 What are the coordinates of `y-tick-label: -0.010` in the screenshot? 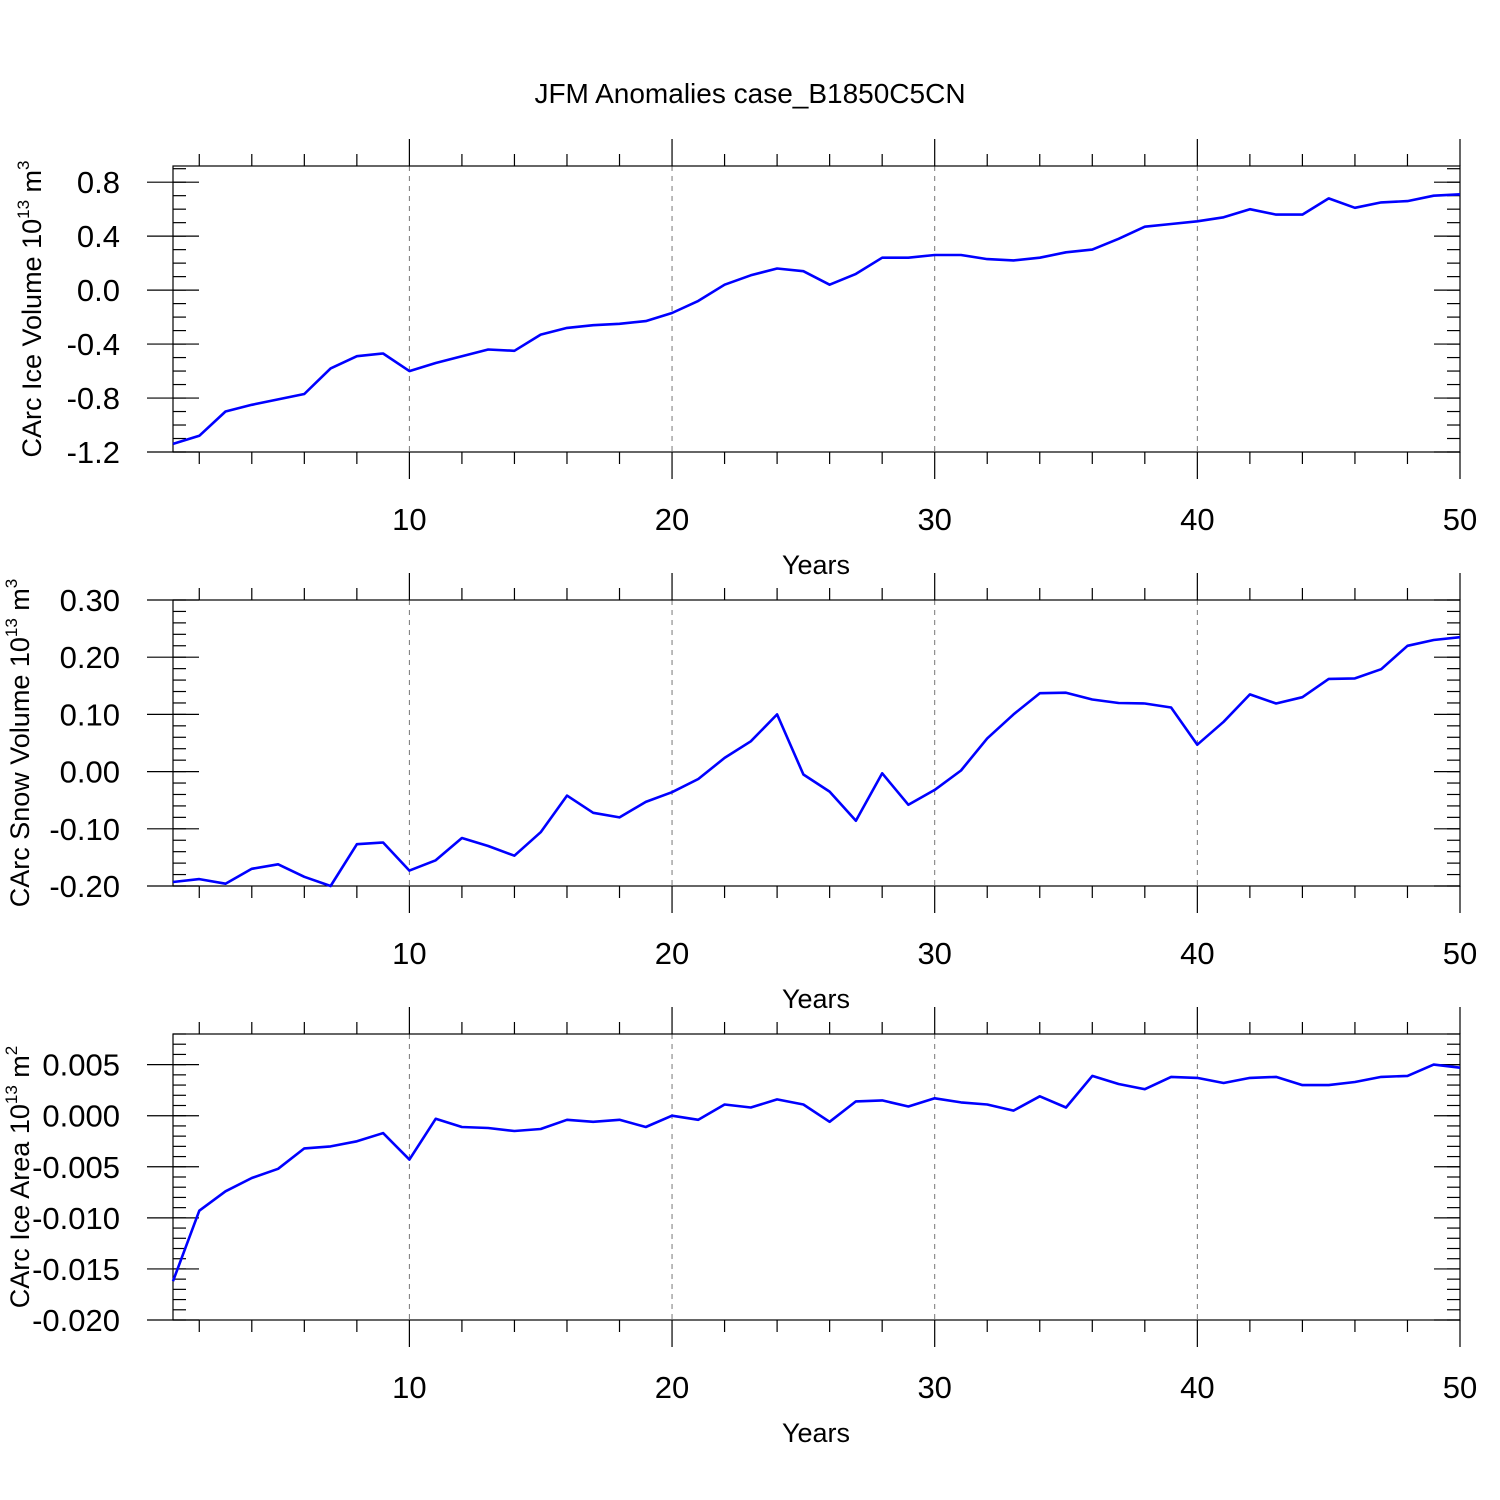 It's located at (76, 1218).